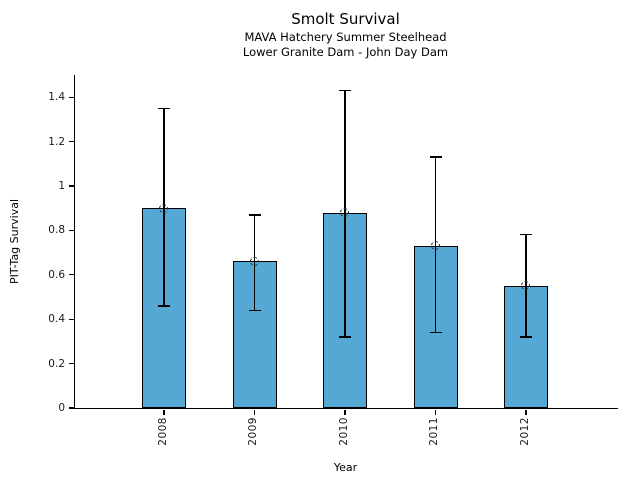 The width and height of the screenshot is (640, 480). What do you see at coordinates (162, 431) in the screenshot?
I see `x-tick-label: 2008` at bounding box center [162, 431].